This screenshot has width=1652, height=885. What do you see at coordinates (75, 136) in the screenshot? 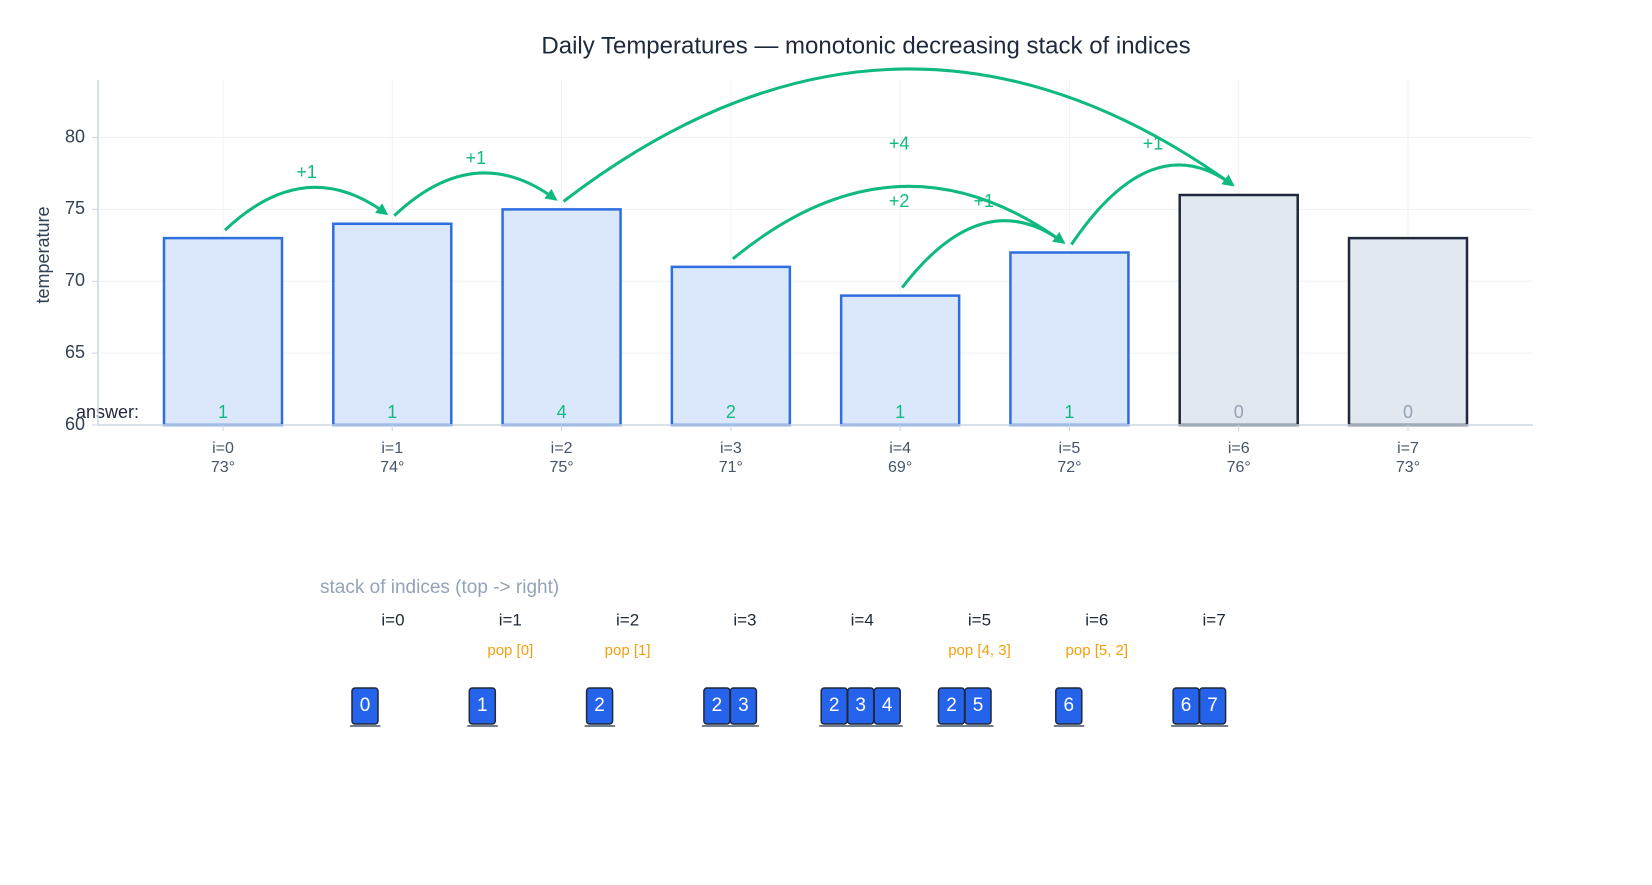
I see `y-tick-label: 80` at bounding box center [75, 136].